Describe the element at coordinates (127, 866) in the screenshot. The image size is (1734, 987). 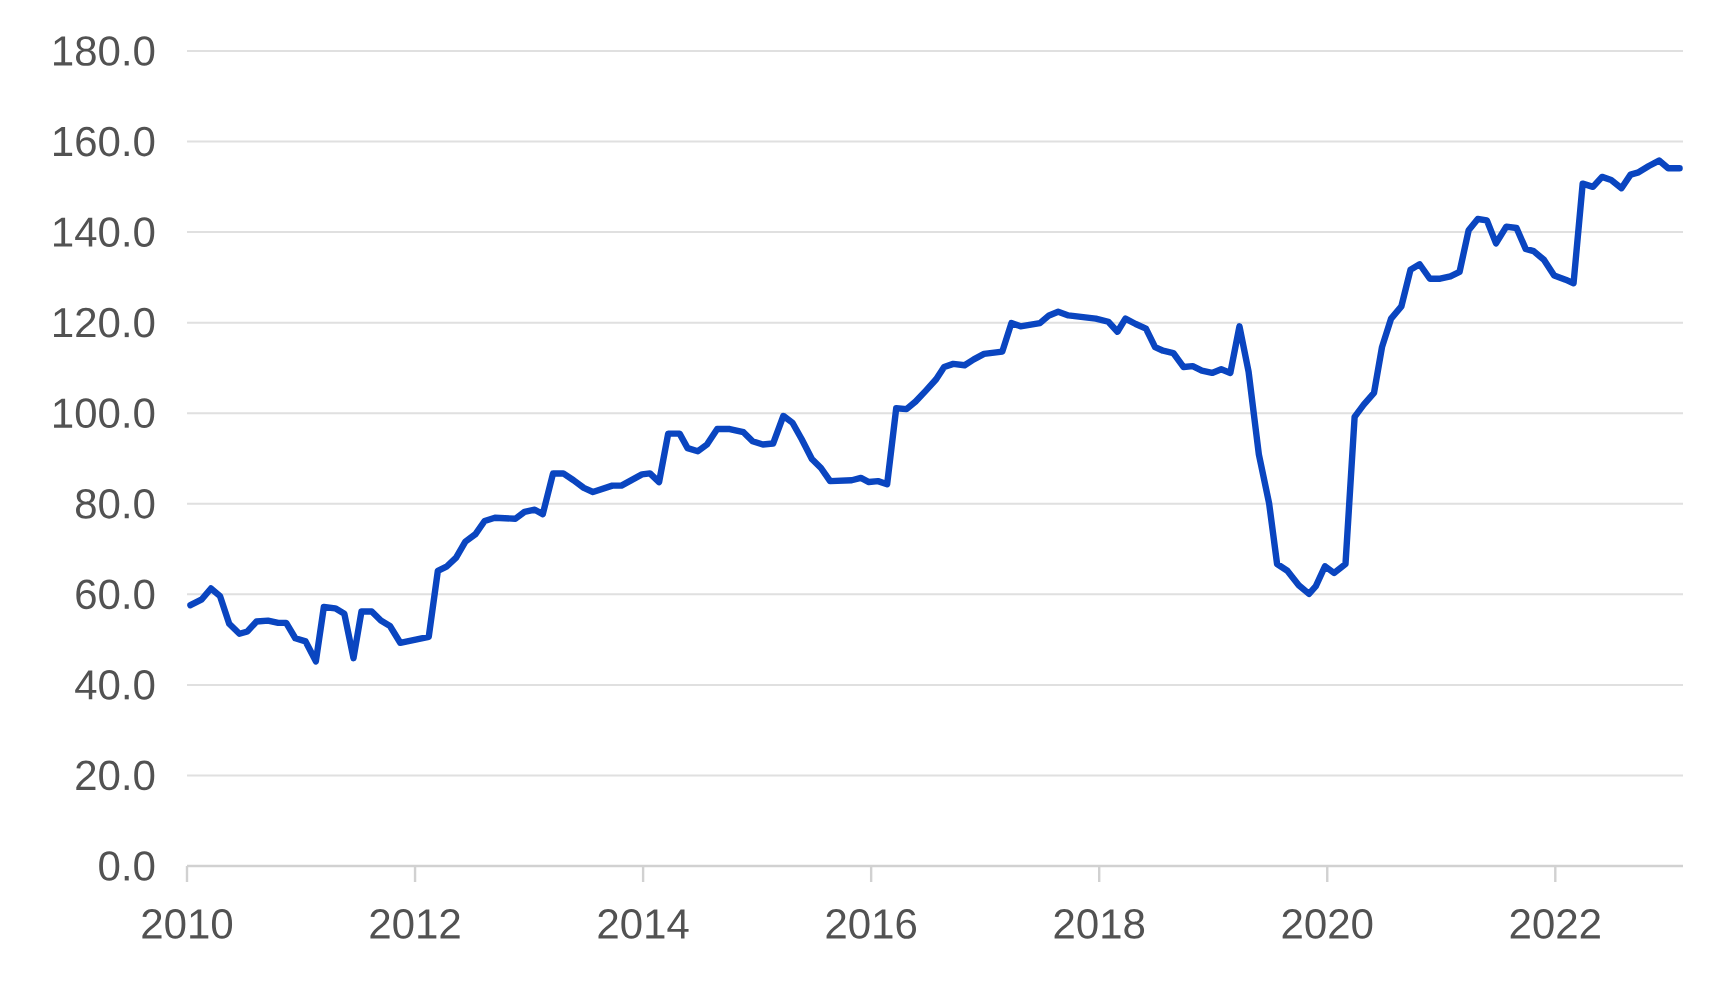
I see `y-tick-label: 0.0` at that location.